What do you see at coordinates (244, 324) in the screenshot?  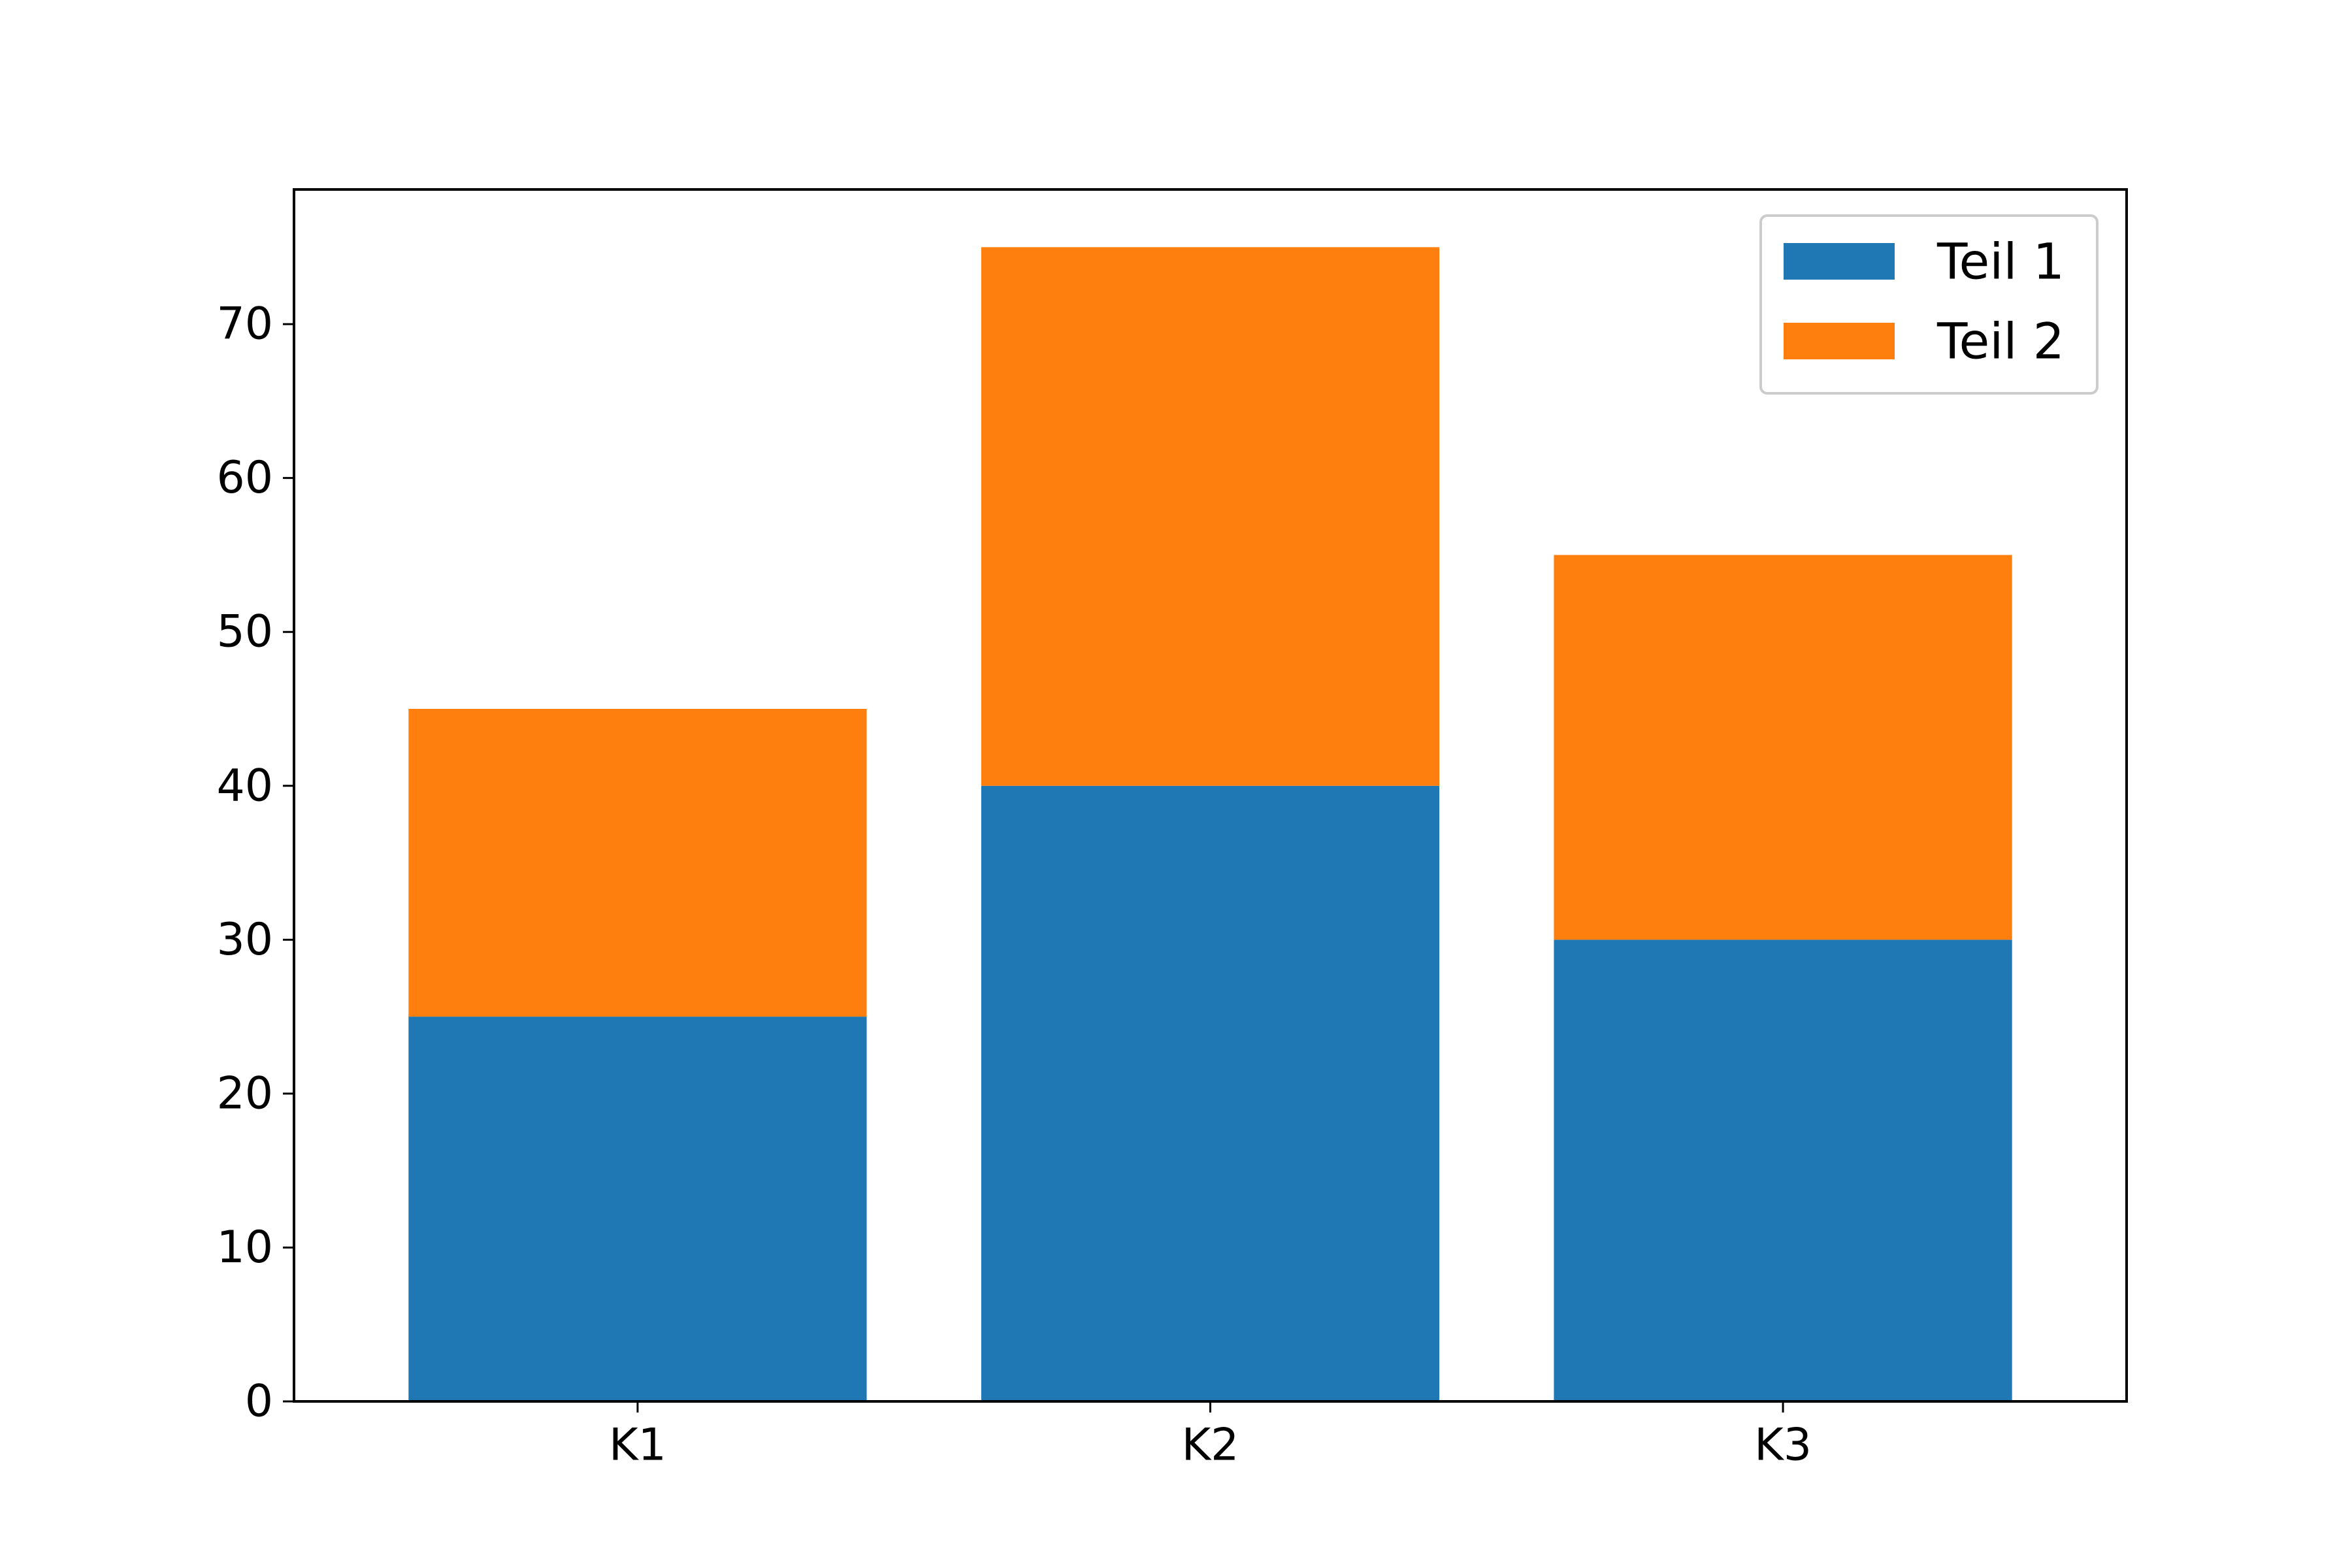 I see `y-tick-label: 70` at bounding box center [244, 324].